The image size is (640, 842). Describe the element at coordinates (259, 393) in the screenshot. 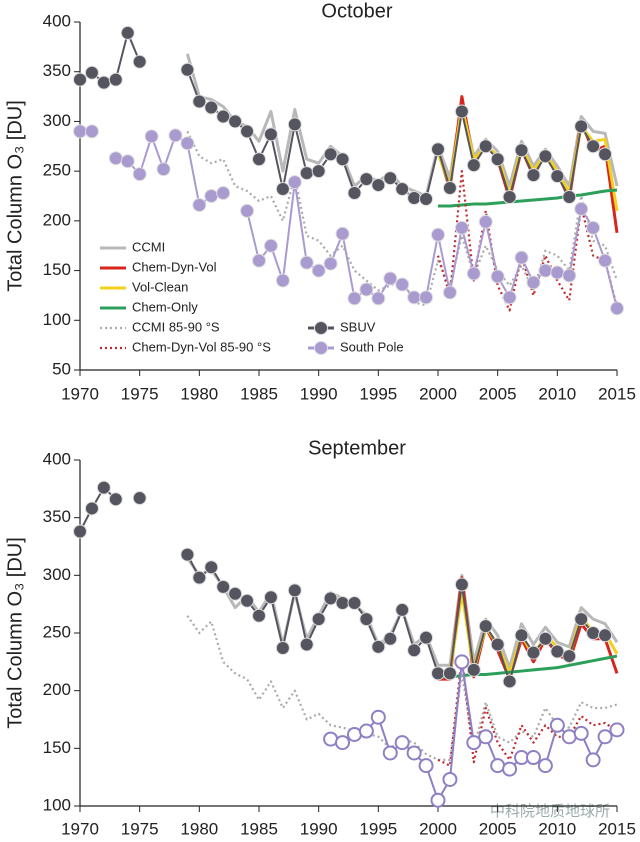

I see `x-tick-label: 1985` at that location.